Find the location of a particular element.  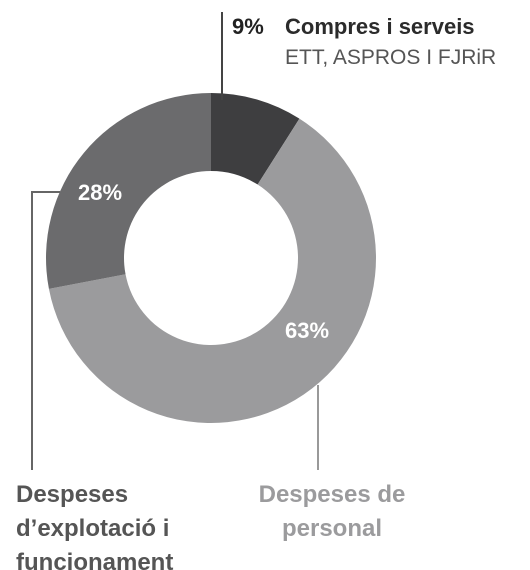

value-label: 63% is located at coordinates (307, 330).